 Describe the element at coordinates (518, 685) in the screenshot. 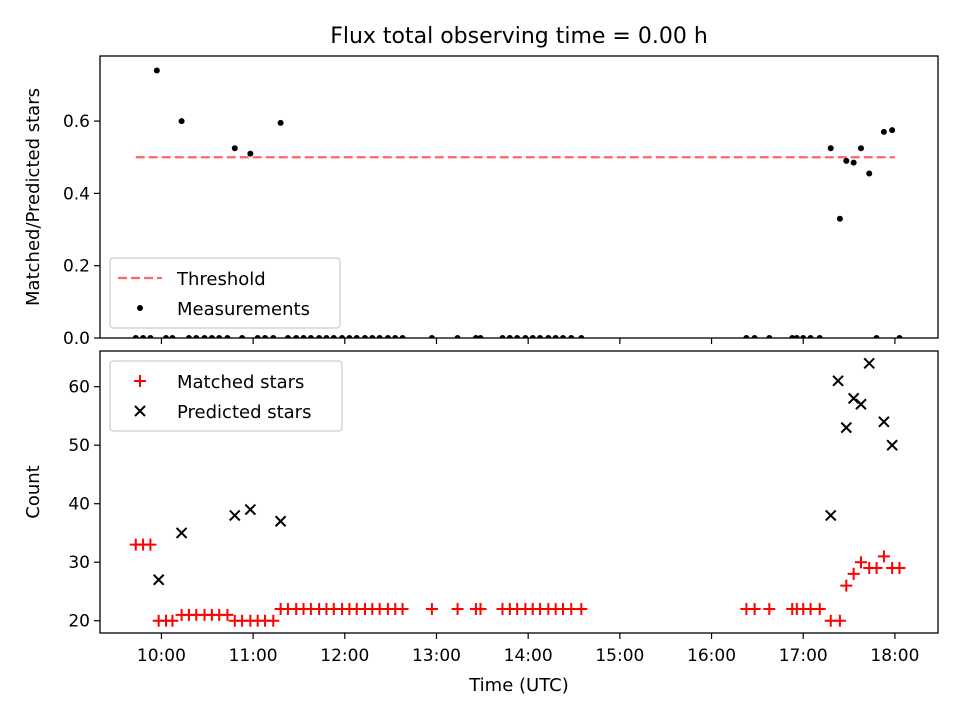

I see `x-axis-label: Time (UTC)` at that location.